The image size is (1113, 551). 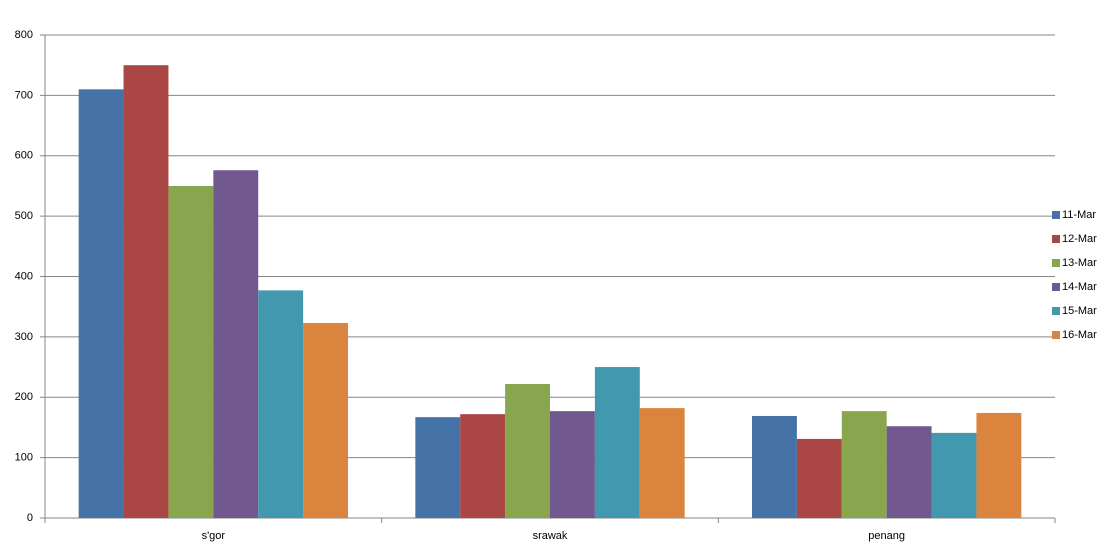 What do you see at coordinates (550, 536) in the screenshot?
I see `x-tick-label: srawak` at bounding box center [550, 536].